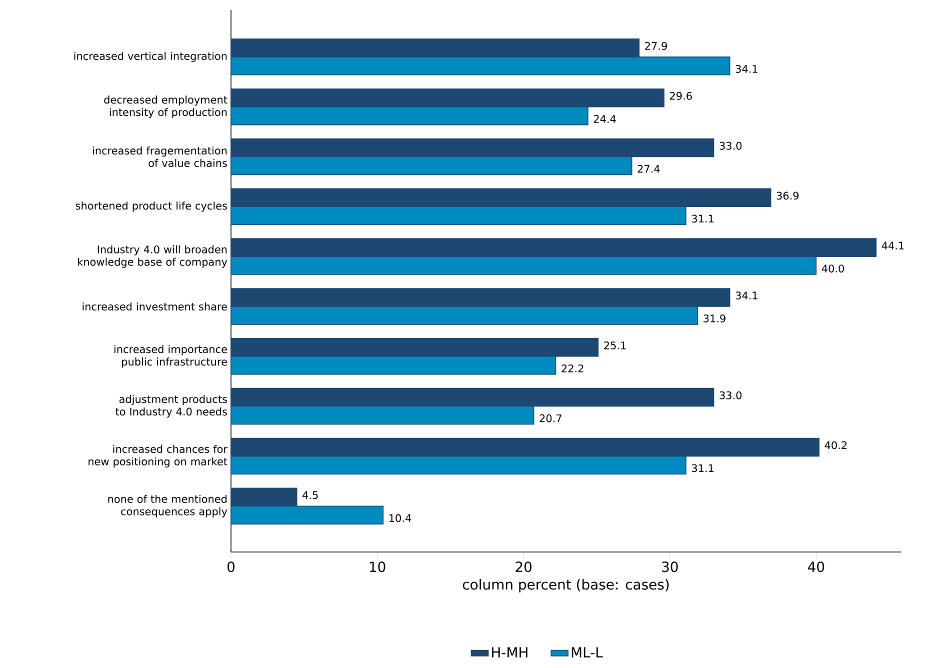 This screenshot has height=668, width=949. Describe the element at coordinates (649, 168) in the screenshot. I see `data-label: 27.4` at that location.